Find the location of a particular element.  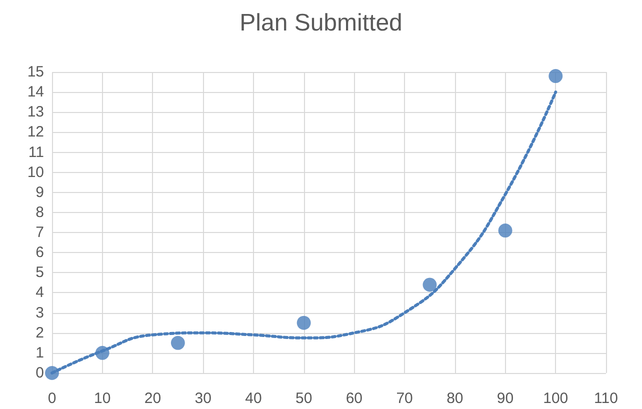

y-tick-label: 10 is located at coordinates (35, 172).